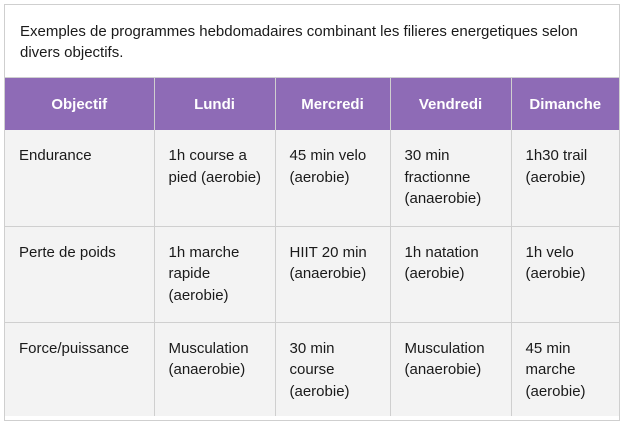 The height and width of the screenshot is (425, 624). What do you see at coordinates (215, 369) in the screenshot?
I see `cell-lundi: Musculation (anaerobie)` at bounding box center [215, 369].